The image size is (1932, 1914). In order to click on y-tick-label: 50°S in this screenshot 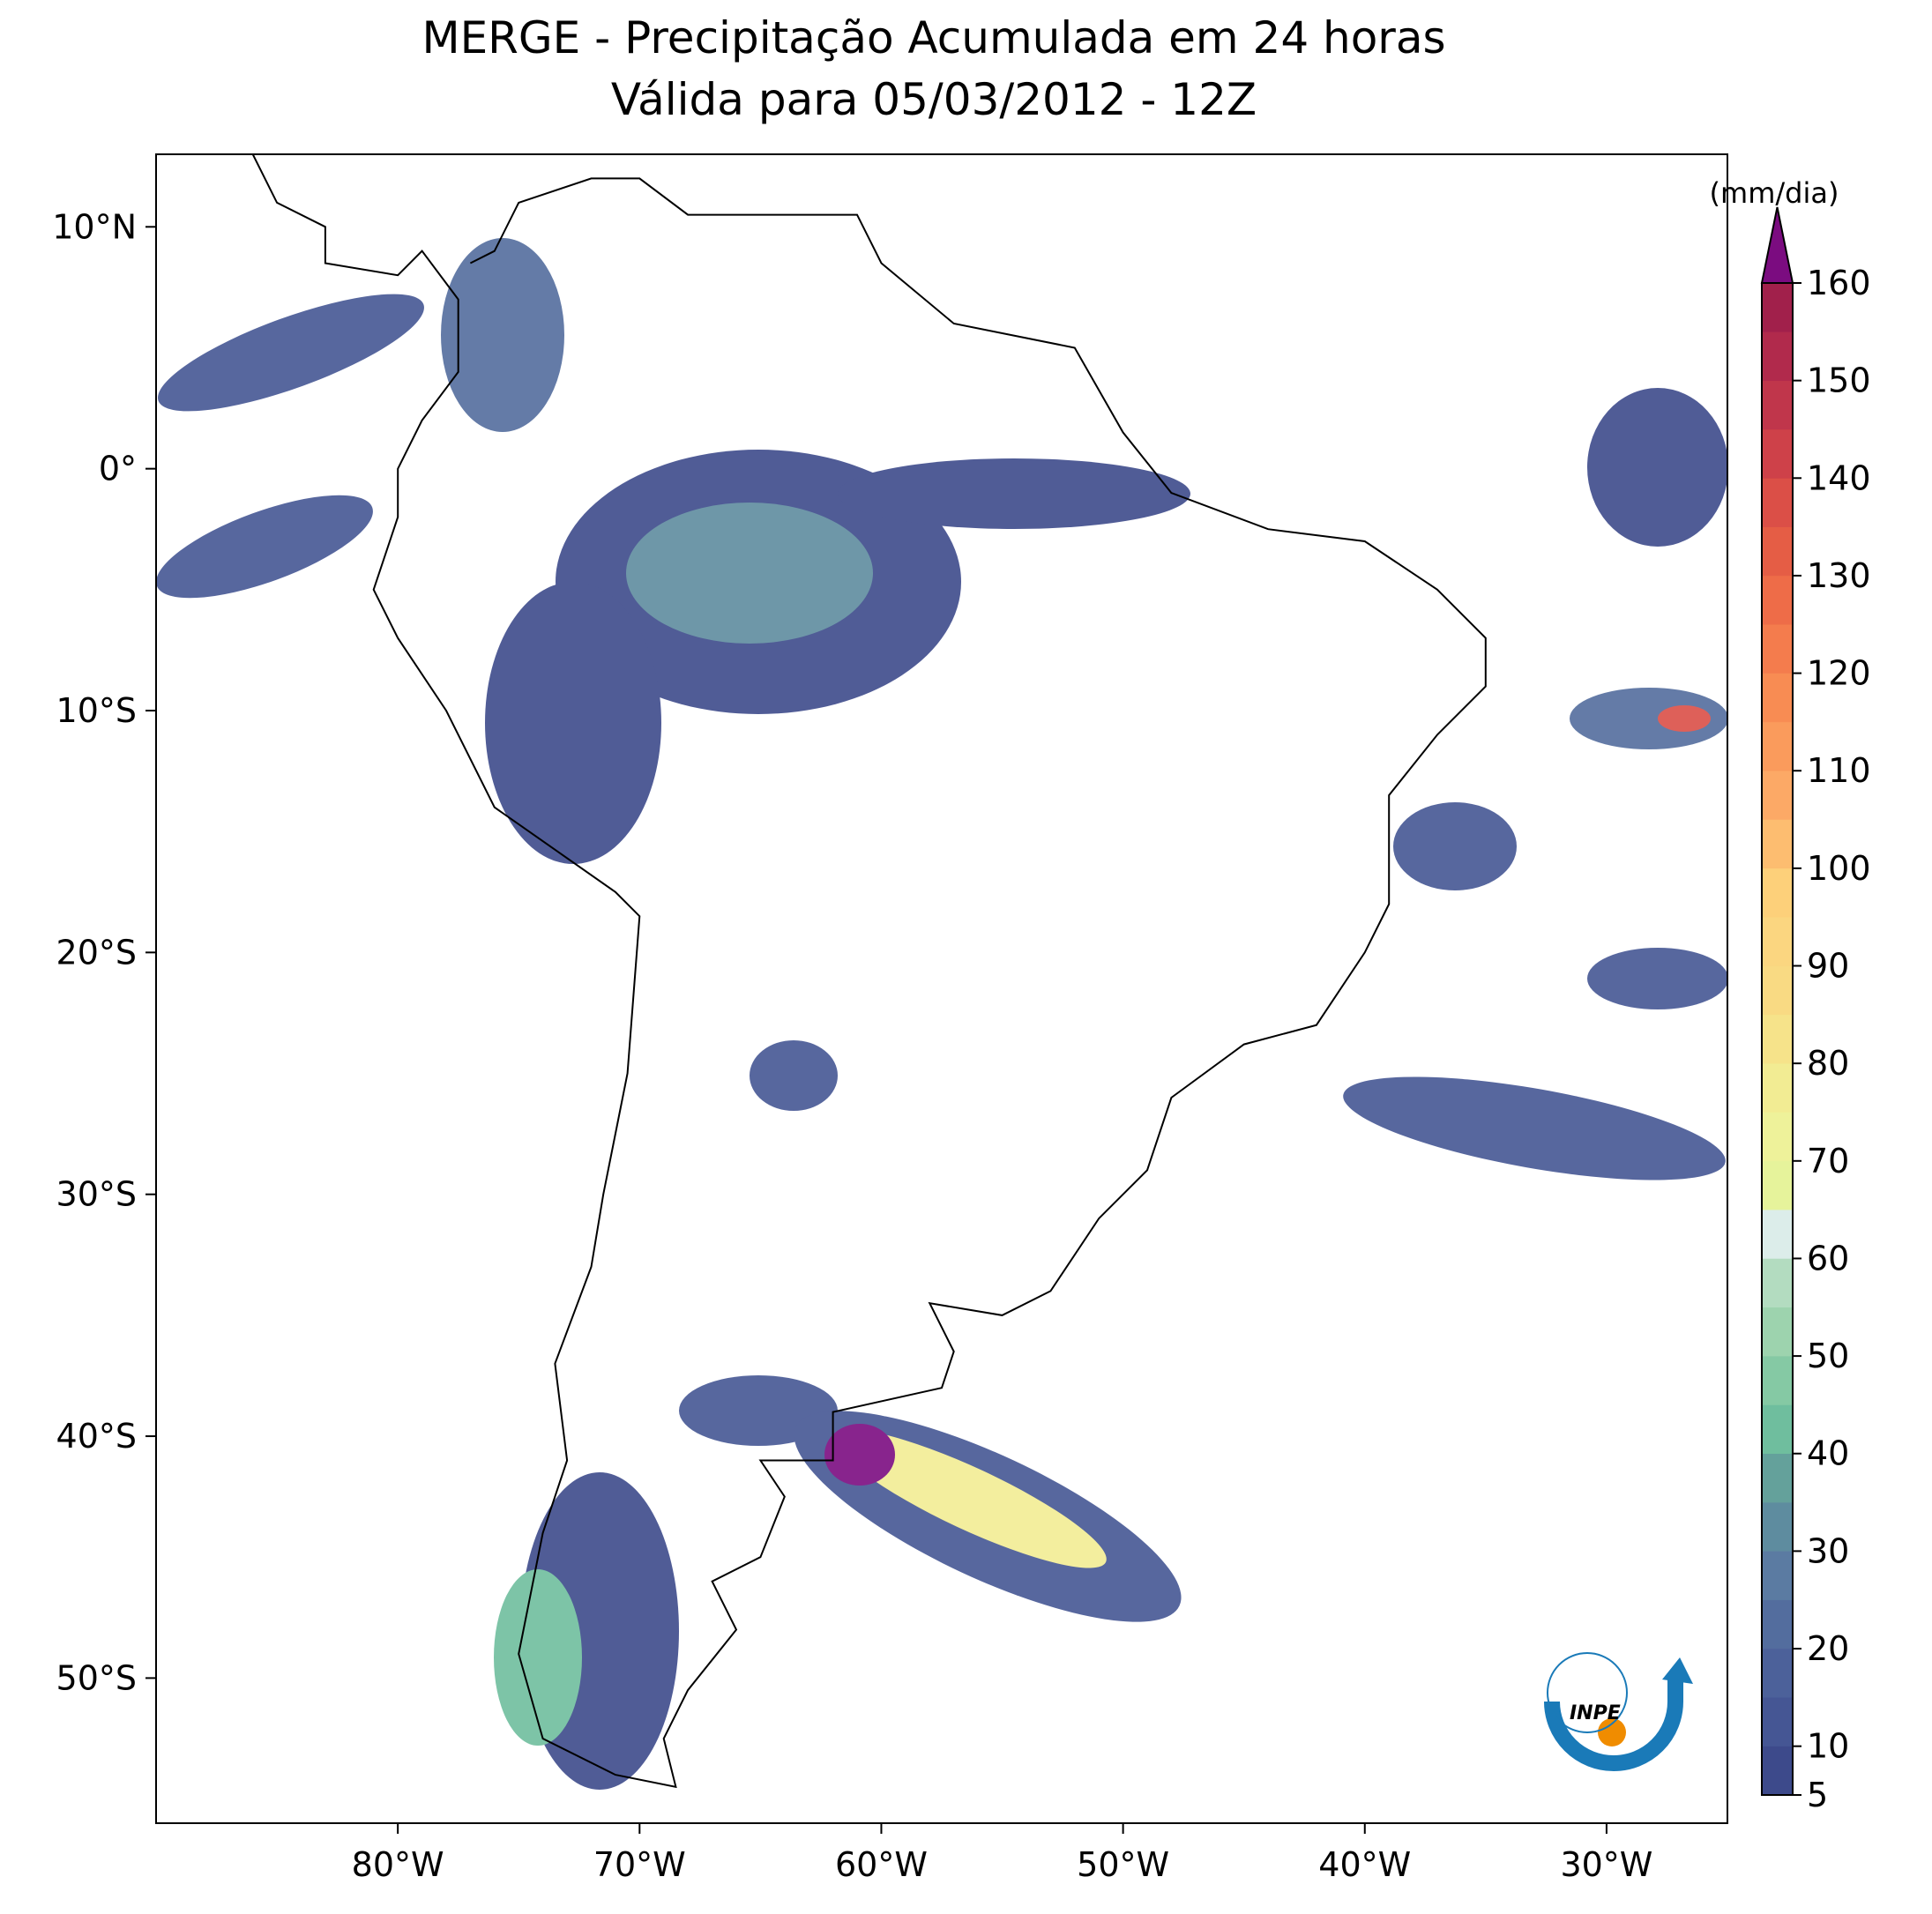, I will do `click(96, 1677)`.